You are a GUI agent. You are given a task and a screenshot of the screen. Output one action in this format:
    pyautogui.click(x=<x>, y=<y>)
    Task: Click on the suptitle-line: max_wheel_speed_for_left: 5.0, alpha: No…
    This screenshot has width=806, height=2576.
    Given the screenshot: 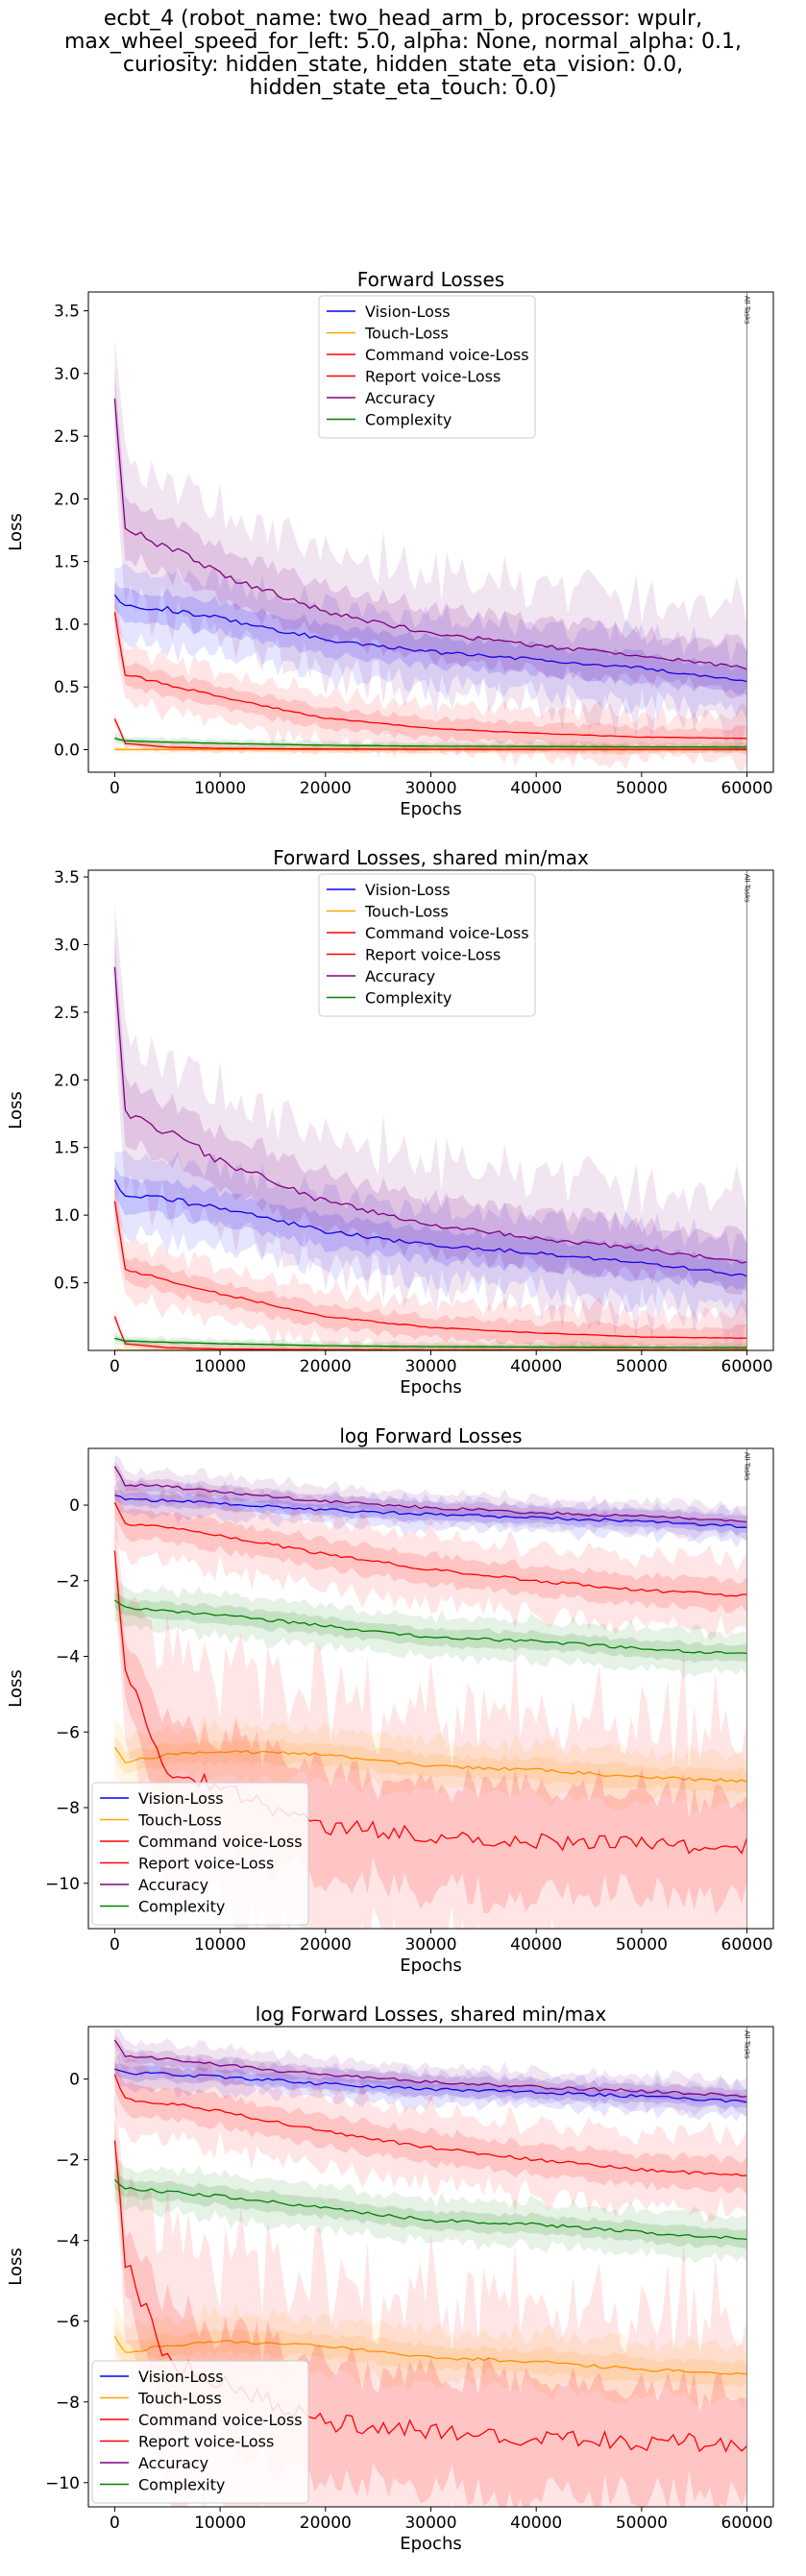 What is the action you would take?
    pyautogui.click(x=403, y=42)
    